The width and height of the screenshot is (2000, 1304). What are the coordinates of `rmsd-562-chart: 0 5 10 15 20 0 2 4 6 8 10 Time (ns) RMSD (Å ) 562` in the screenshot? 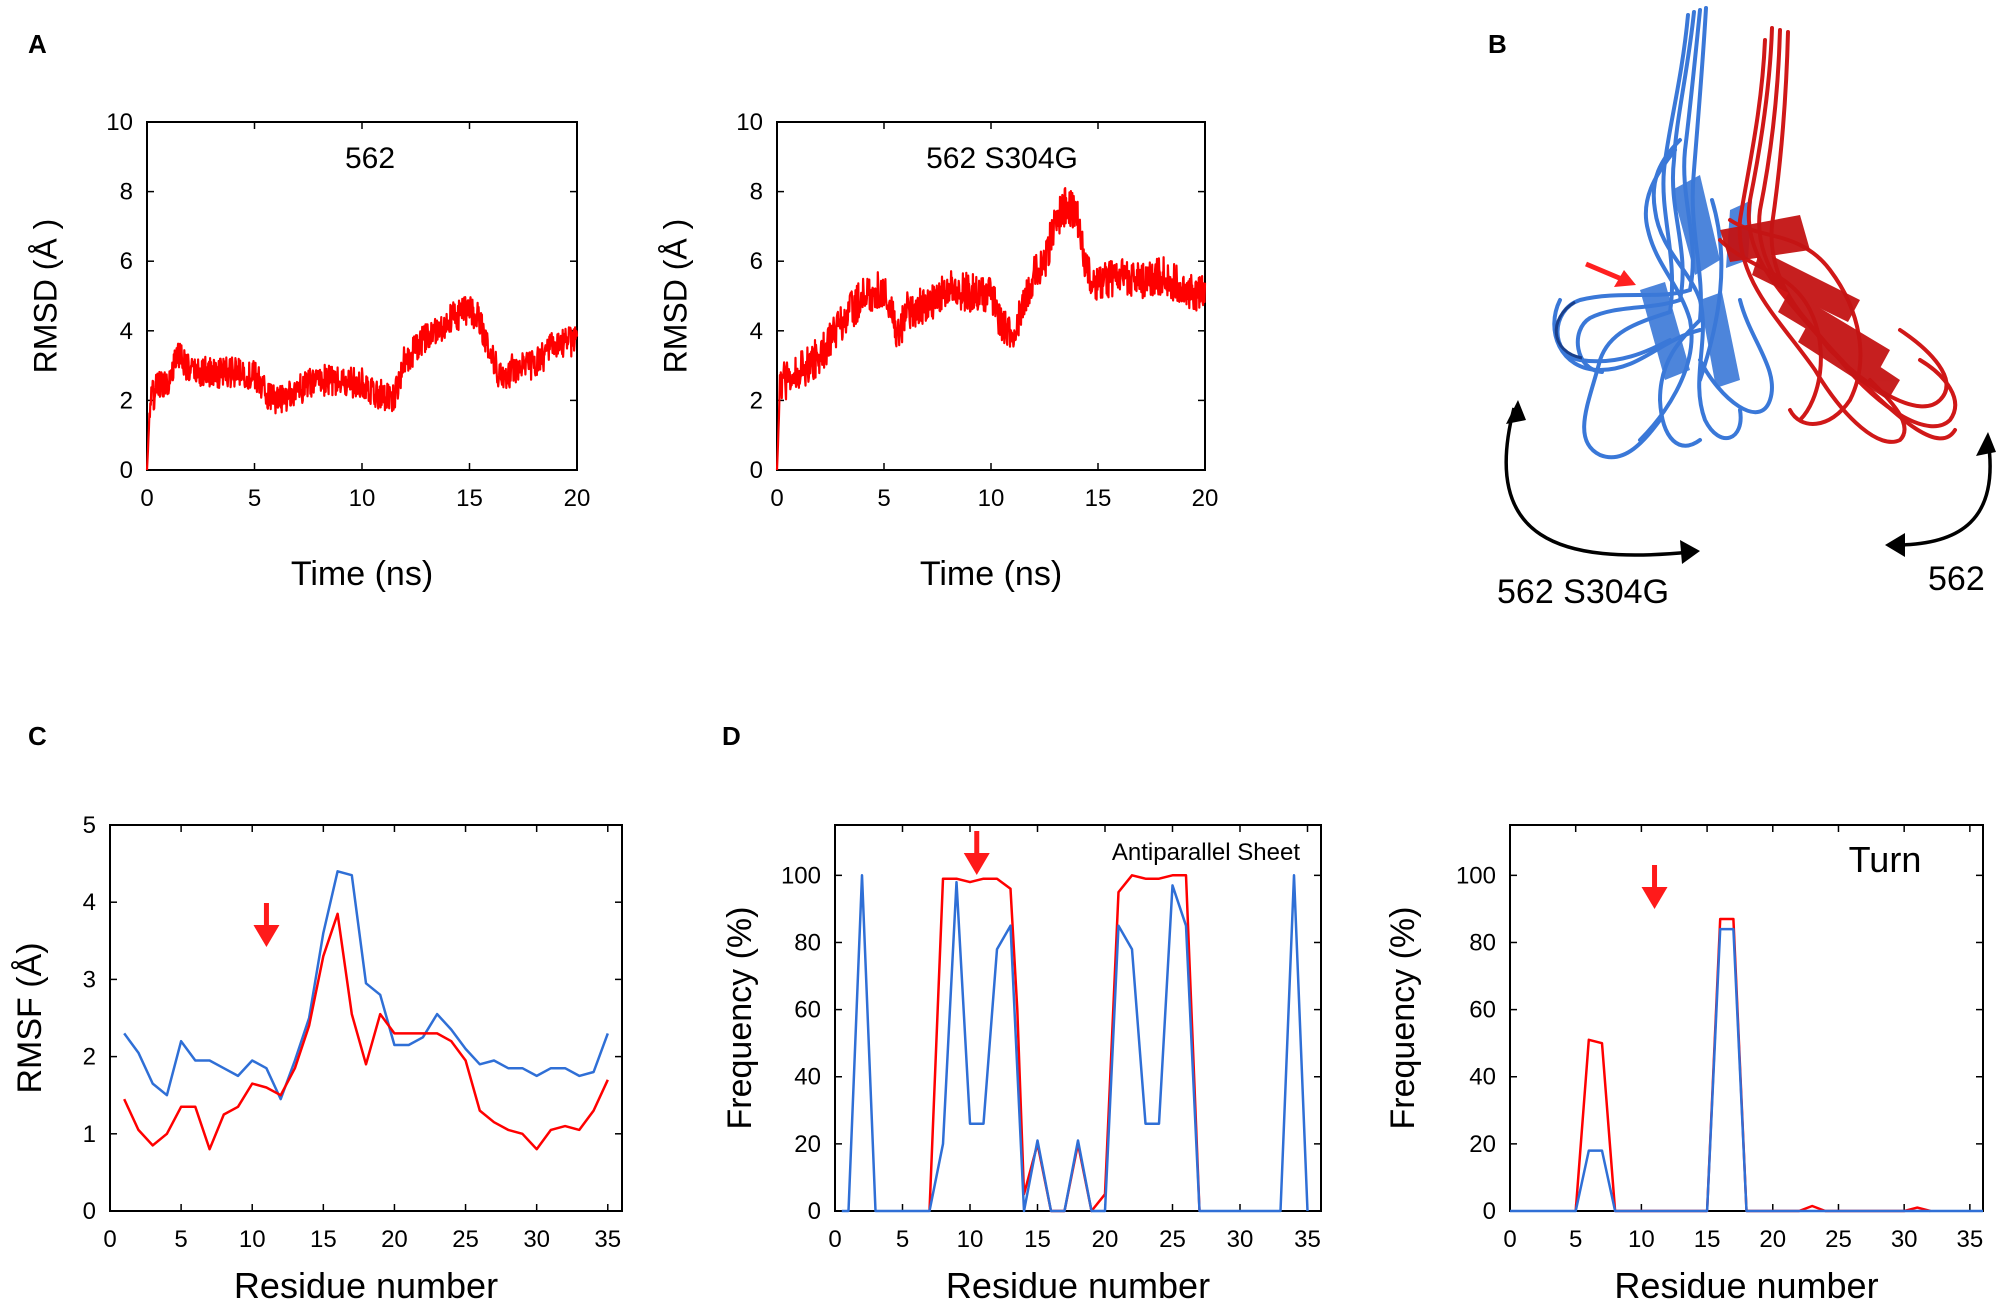 It's located at (308, 351).